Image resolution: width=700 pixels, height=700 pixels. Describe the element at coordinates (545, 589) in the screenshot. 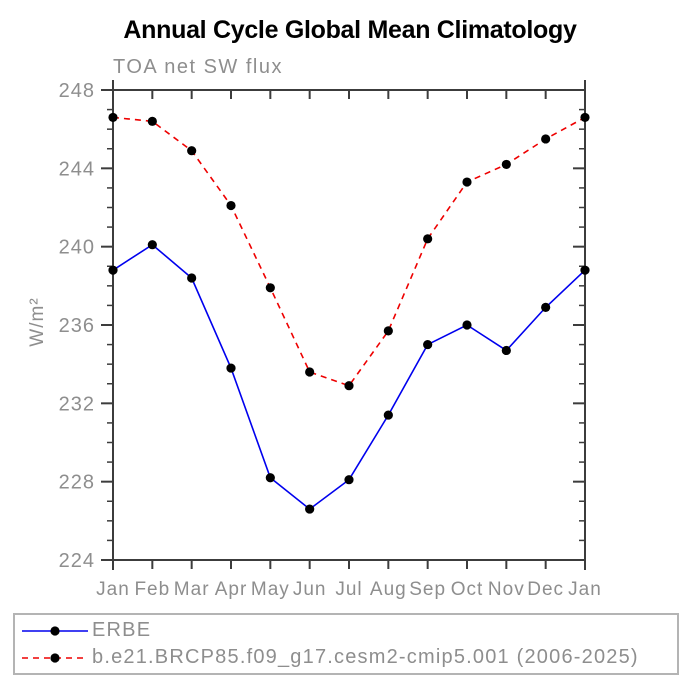

I see `svg-text: Dec` at that location.